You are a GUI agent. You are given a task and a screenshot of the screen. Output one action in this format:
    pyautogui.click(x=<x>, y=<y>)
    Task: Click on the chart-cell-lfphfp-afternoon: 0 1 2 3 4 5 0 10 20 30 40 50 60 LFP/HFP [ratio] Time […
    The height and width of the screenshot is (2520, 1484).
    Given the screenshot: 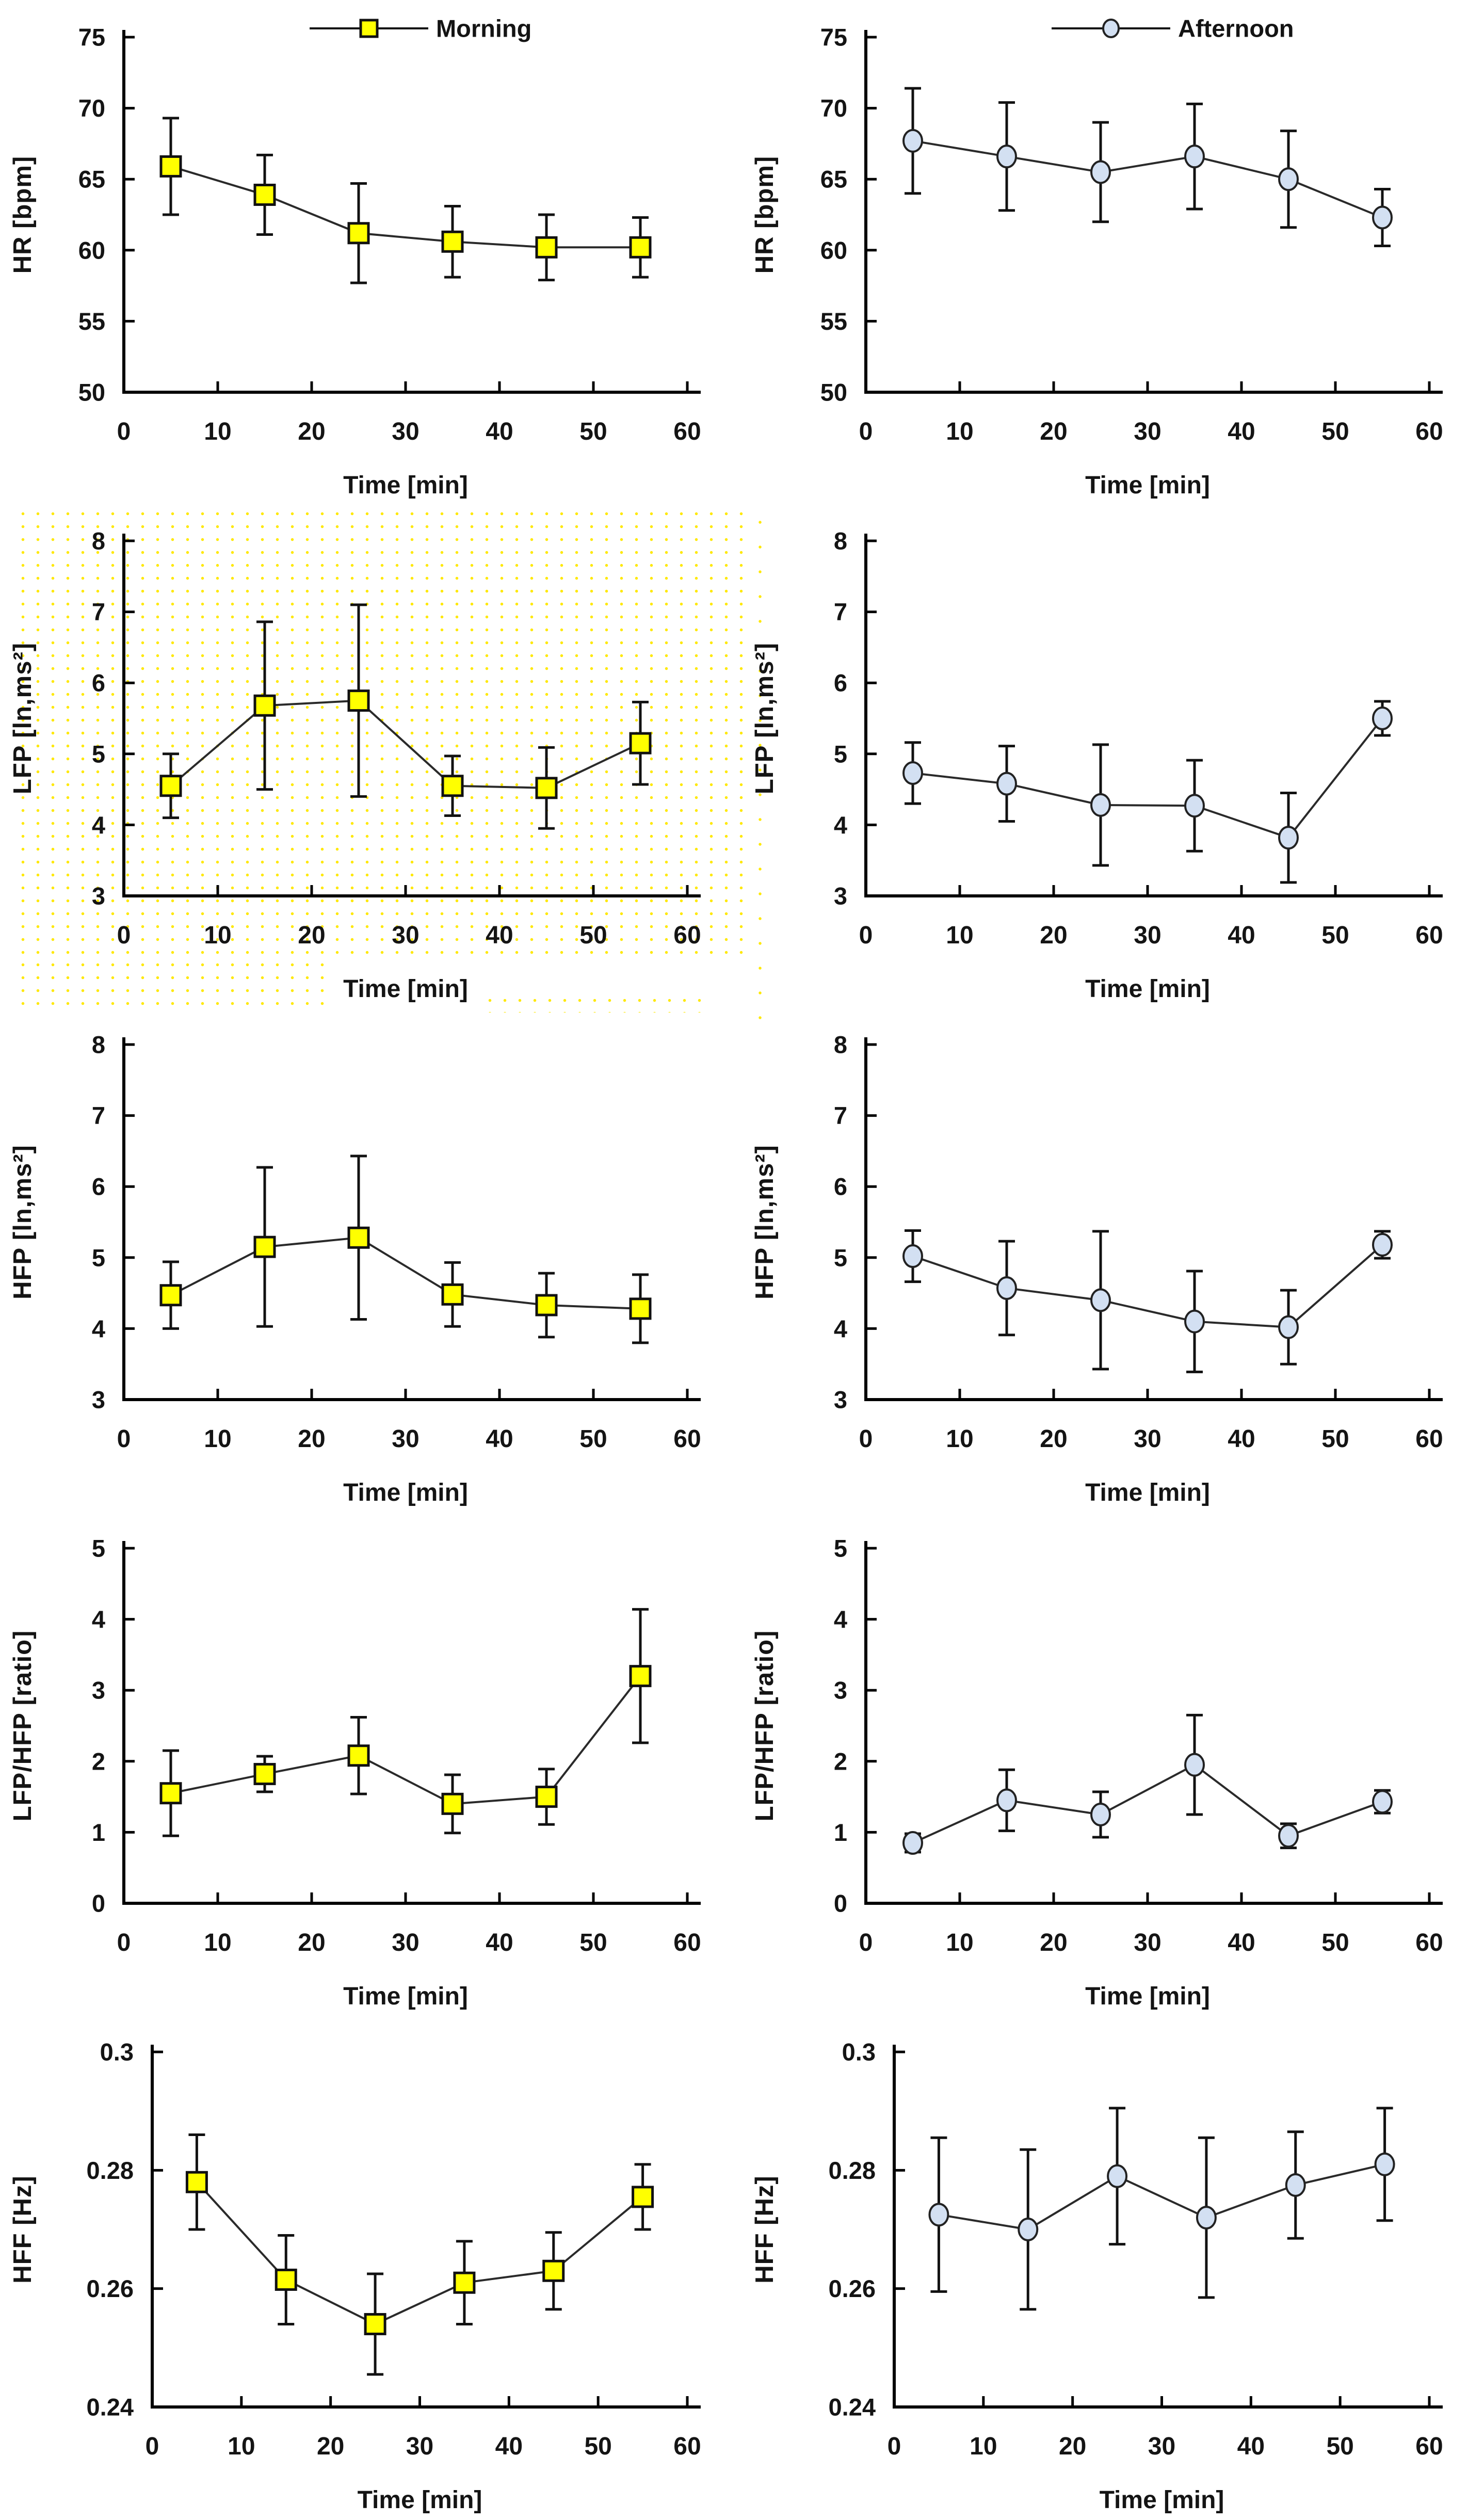 What is the action you would take?
    pyautogui.click(x=1113, y=1763)
    